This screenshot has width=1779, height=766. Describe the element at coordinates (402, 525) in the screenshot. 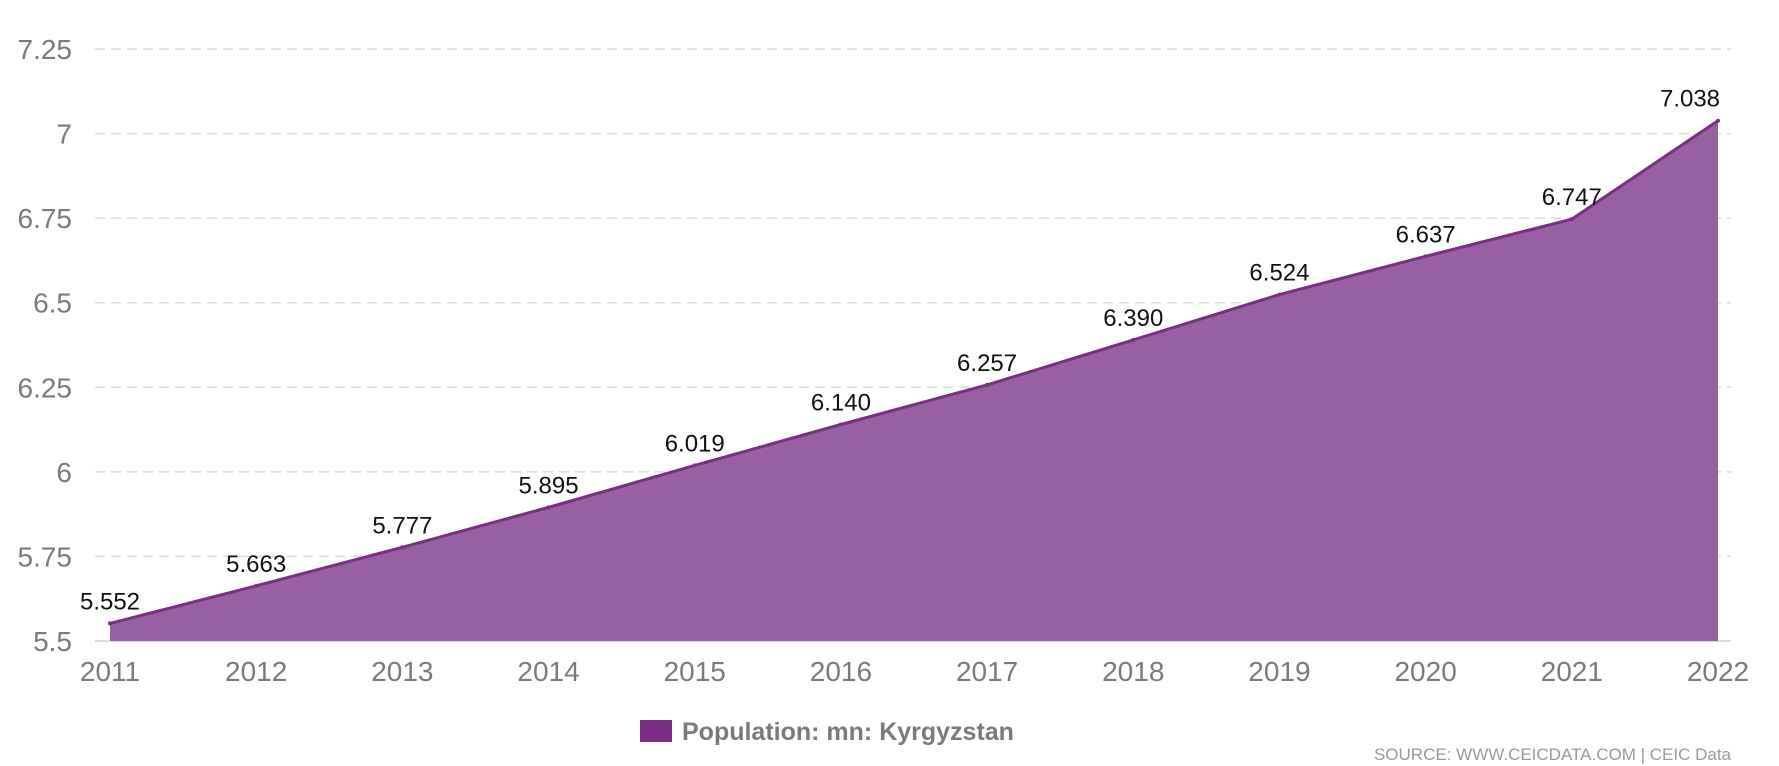

I see `data-label: 5.777` at that location.